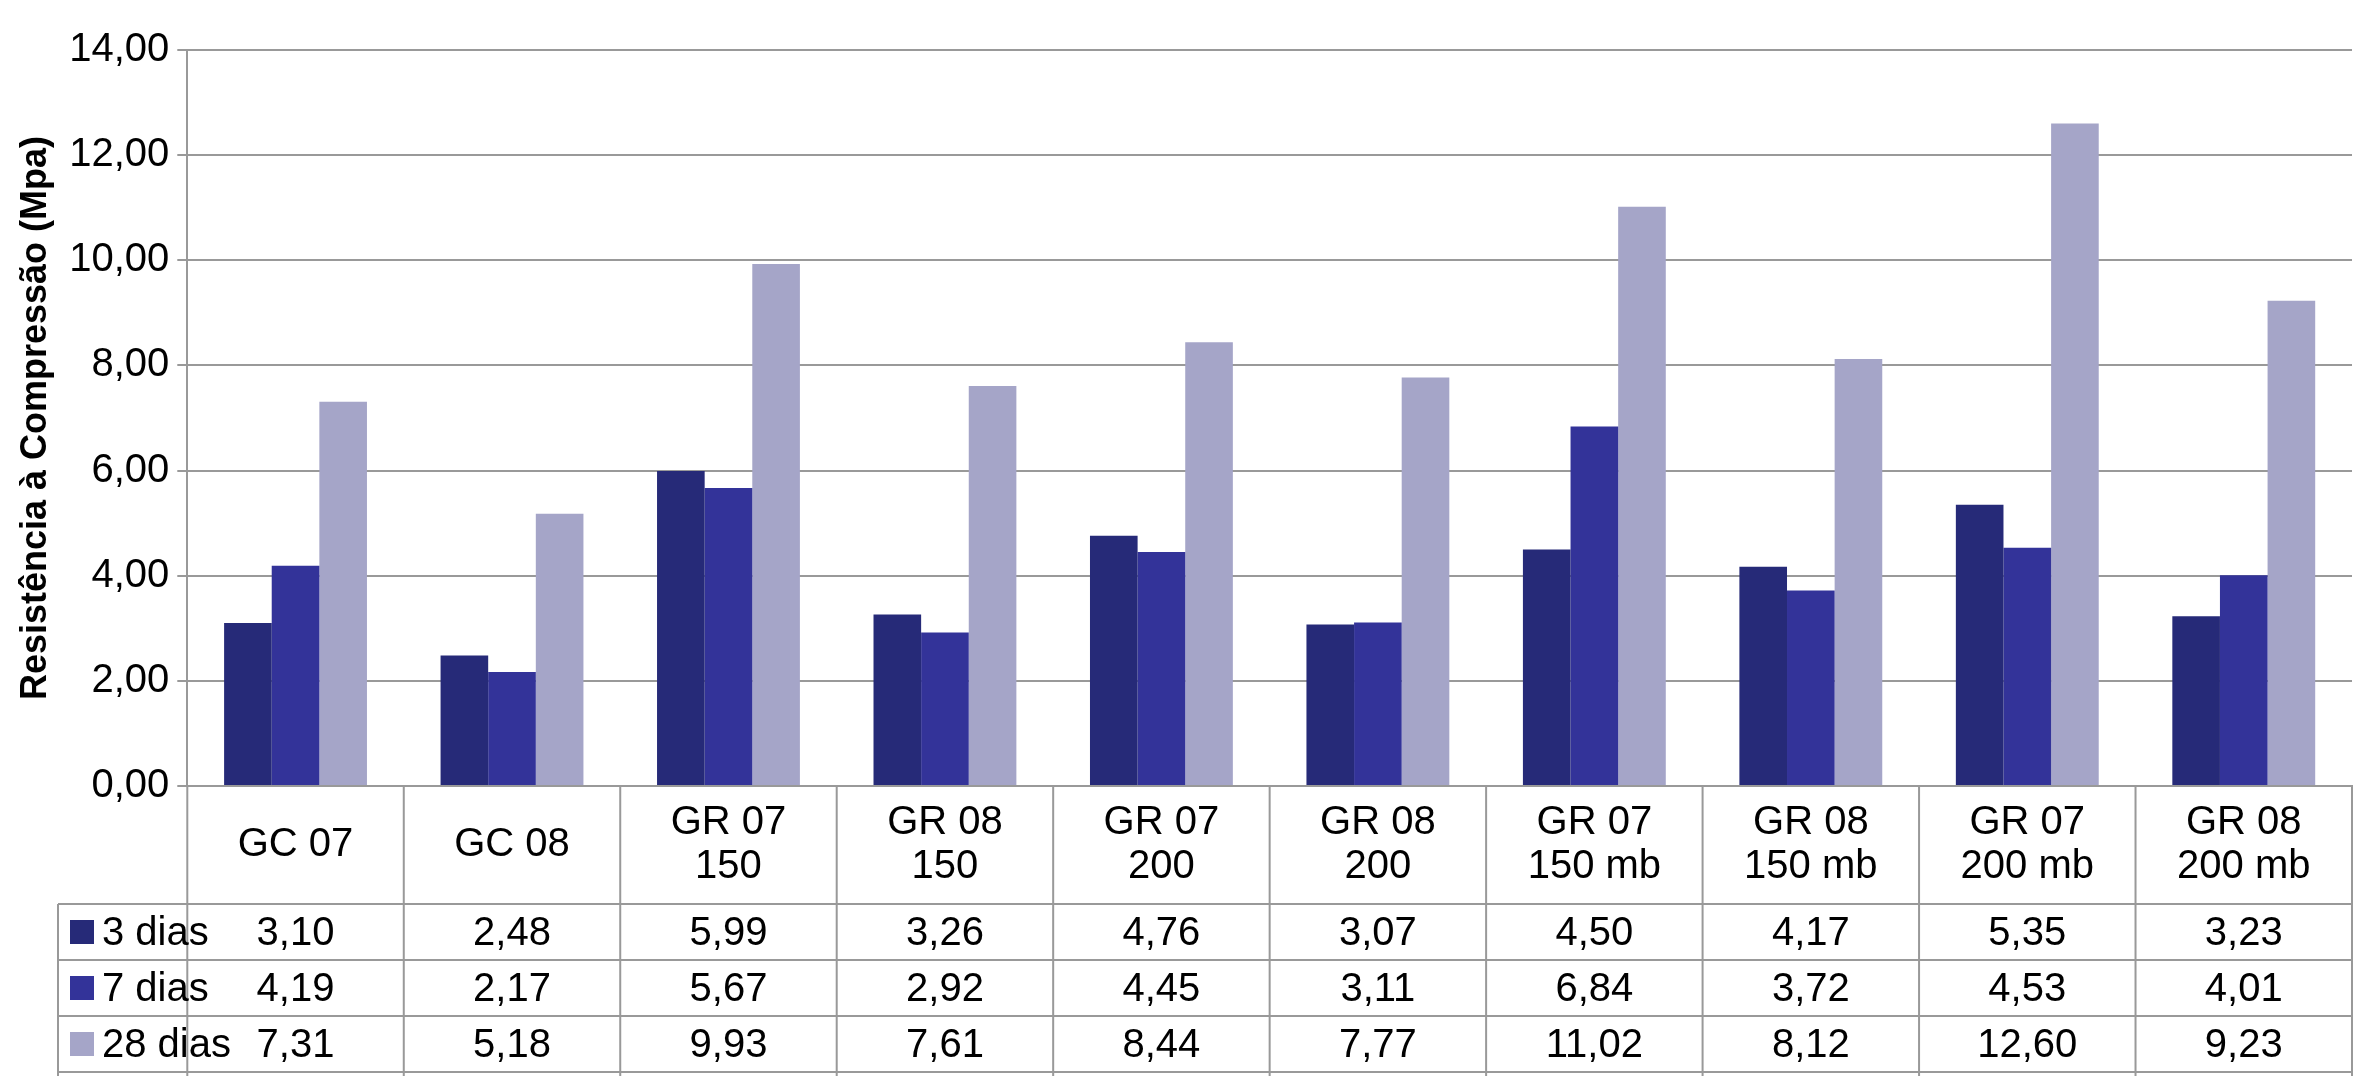 This screenshot has height=1076, width=2362. I want to click on y-tick-label: 2,00, so click(130, 677).